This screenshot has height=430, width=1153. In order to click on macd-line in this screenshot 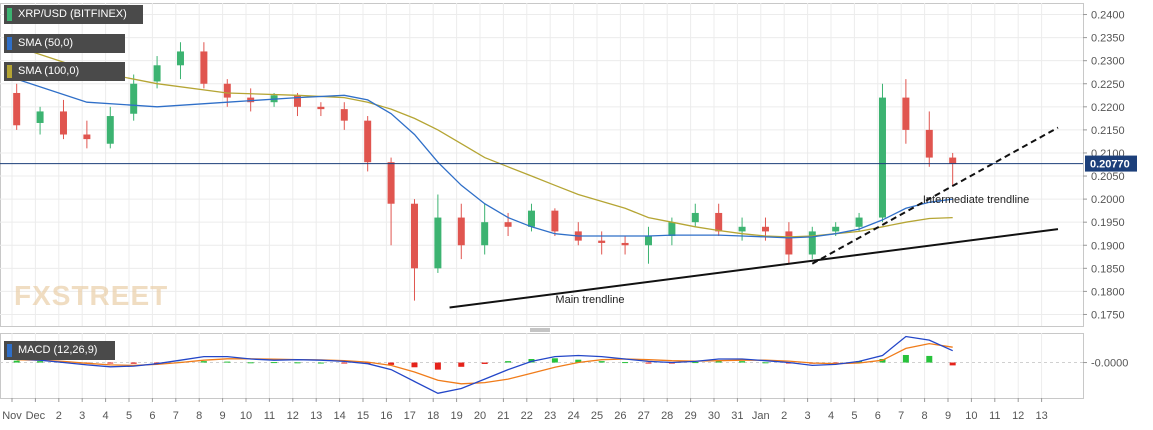, I will do `click(484, 364)`.